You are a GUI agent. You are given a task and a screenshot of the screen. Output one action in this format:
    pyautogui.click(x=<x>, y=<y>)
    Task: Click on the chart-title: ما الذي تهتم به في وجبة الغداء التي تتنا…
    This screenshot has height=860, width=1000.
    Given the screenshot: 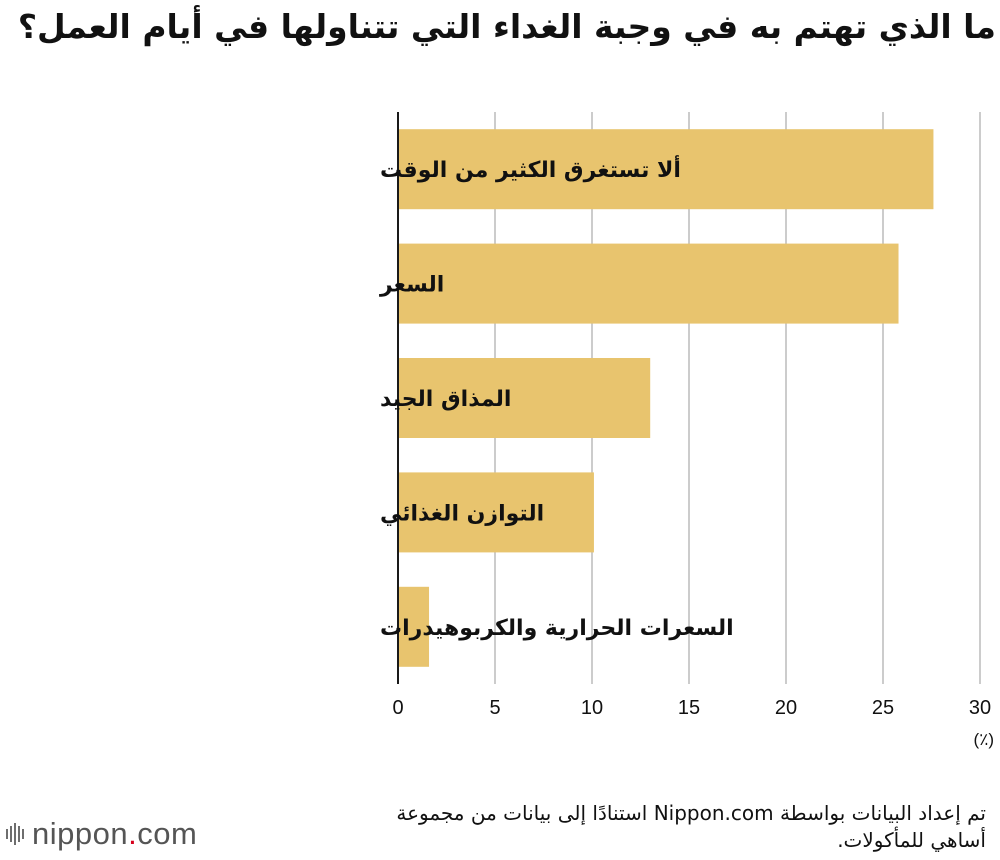 What is the action you would take?
    pyautogui.click(x=506, y=26)
    